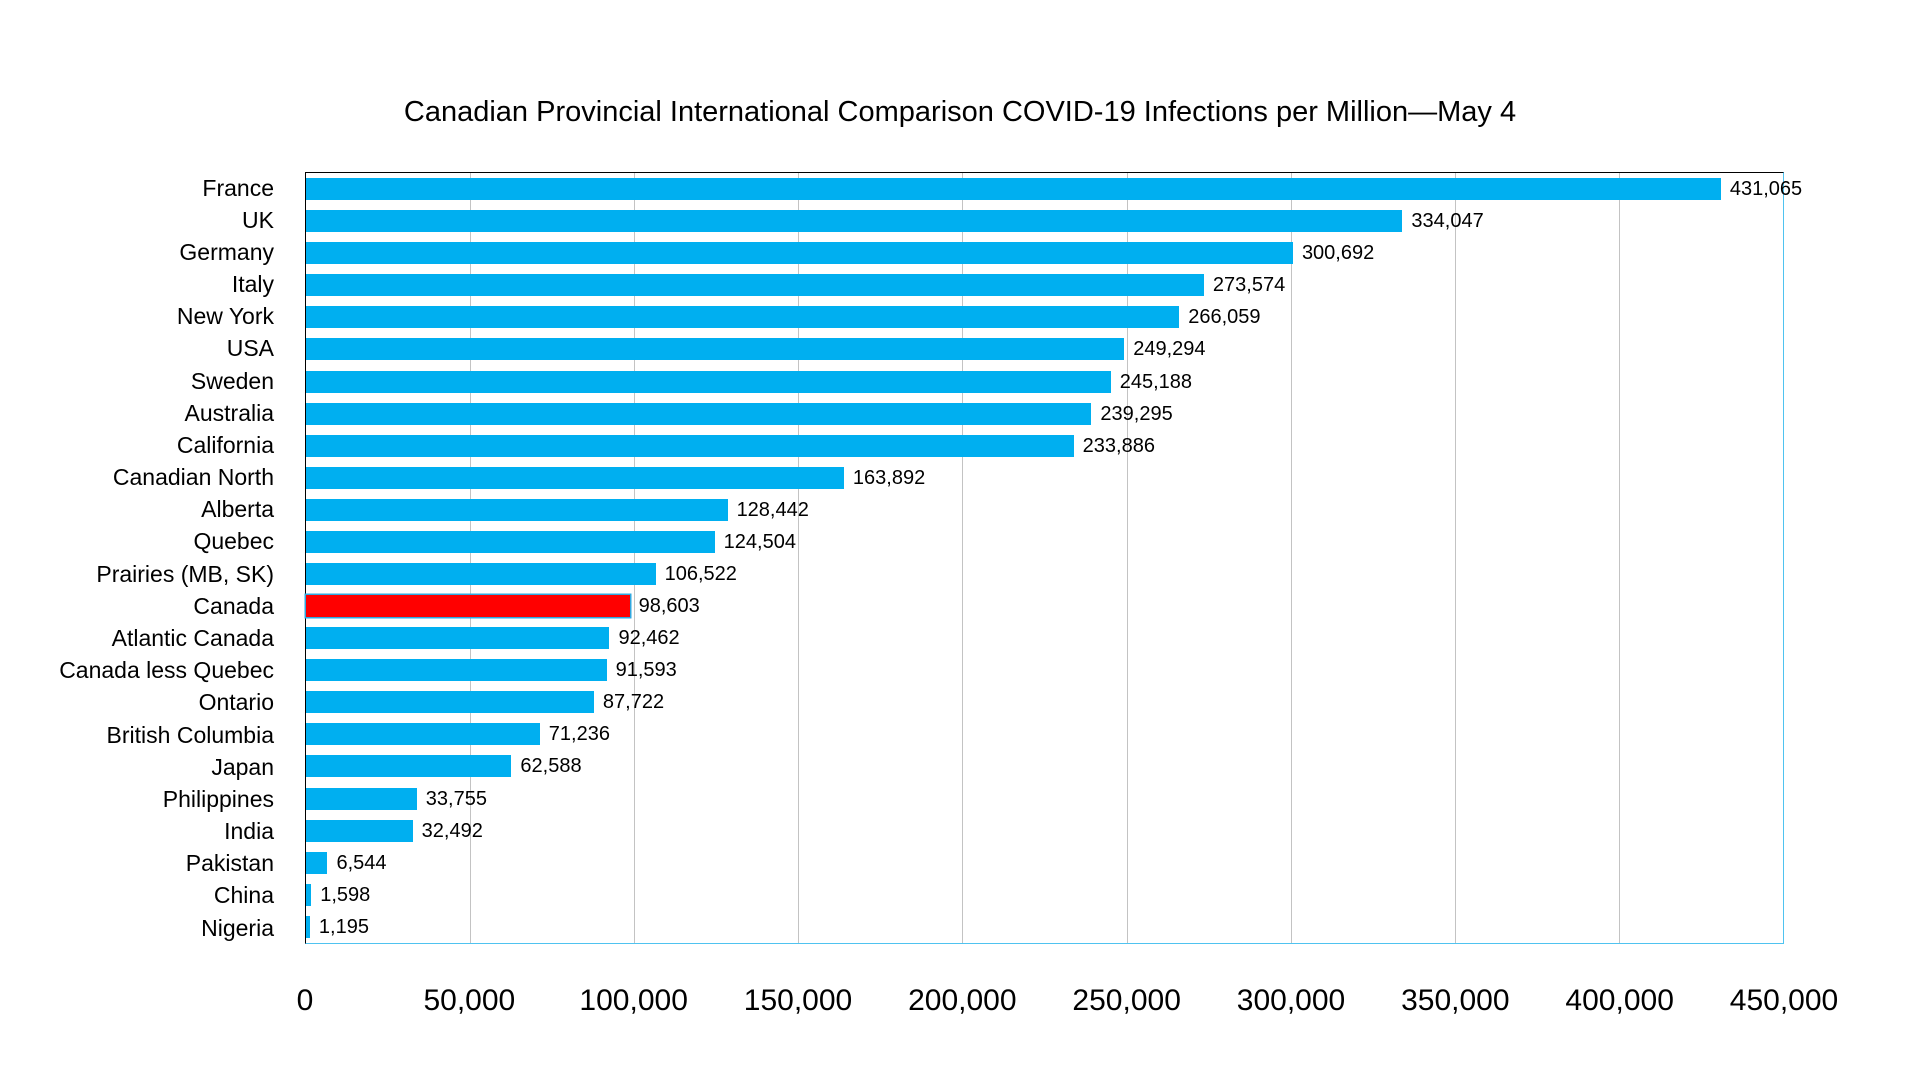 Image resolution: width=1920 pixels, height=1080 pixels. I want to click on x-tick-label: 50,000, so click(469, 1000).